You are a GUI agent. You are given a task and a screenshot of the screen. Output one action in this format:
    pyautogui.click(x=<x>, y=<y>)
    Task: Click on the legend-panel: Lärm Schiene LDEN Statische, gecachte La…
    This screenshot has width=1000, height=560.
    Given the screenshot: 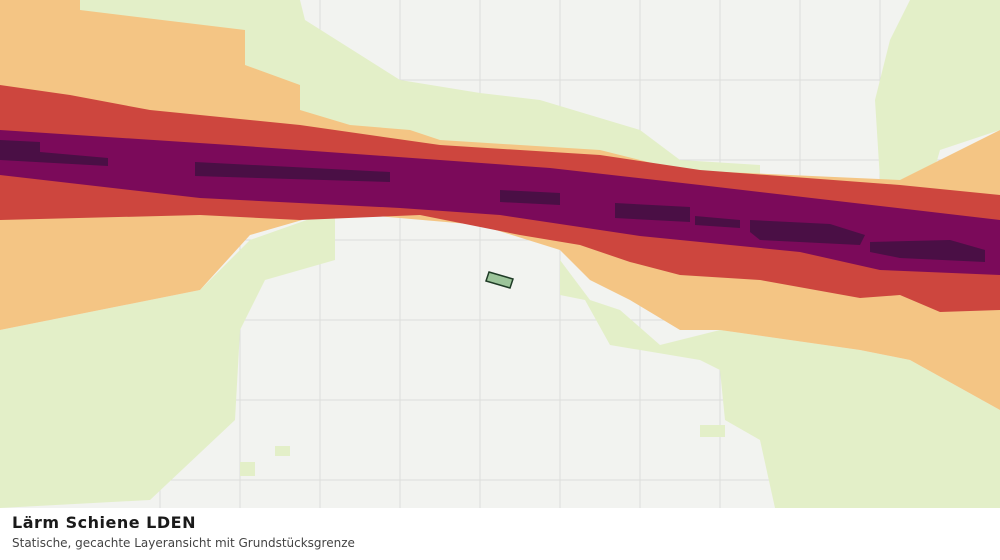 What is the action you would take?
    pyautogui.click(x=500, y=534)
    